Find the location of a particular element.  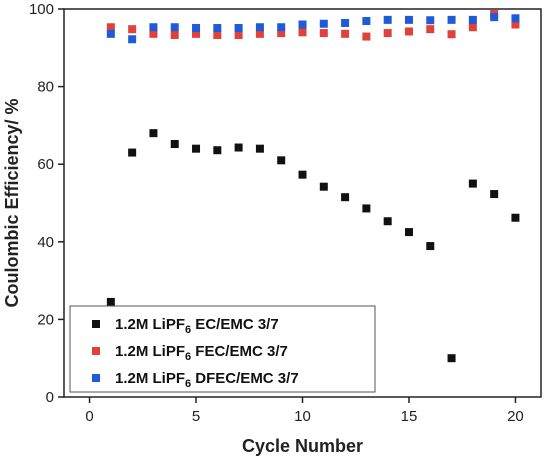

y-tick-label: 20 is located at coordinates (45, 319).